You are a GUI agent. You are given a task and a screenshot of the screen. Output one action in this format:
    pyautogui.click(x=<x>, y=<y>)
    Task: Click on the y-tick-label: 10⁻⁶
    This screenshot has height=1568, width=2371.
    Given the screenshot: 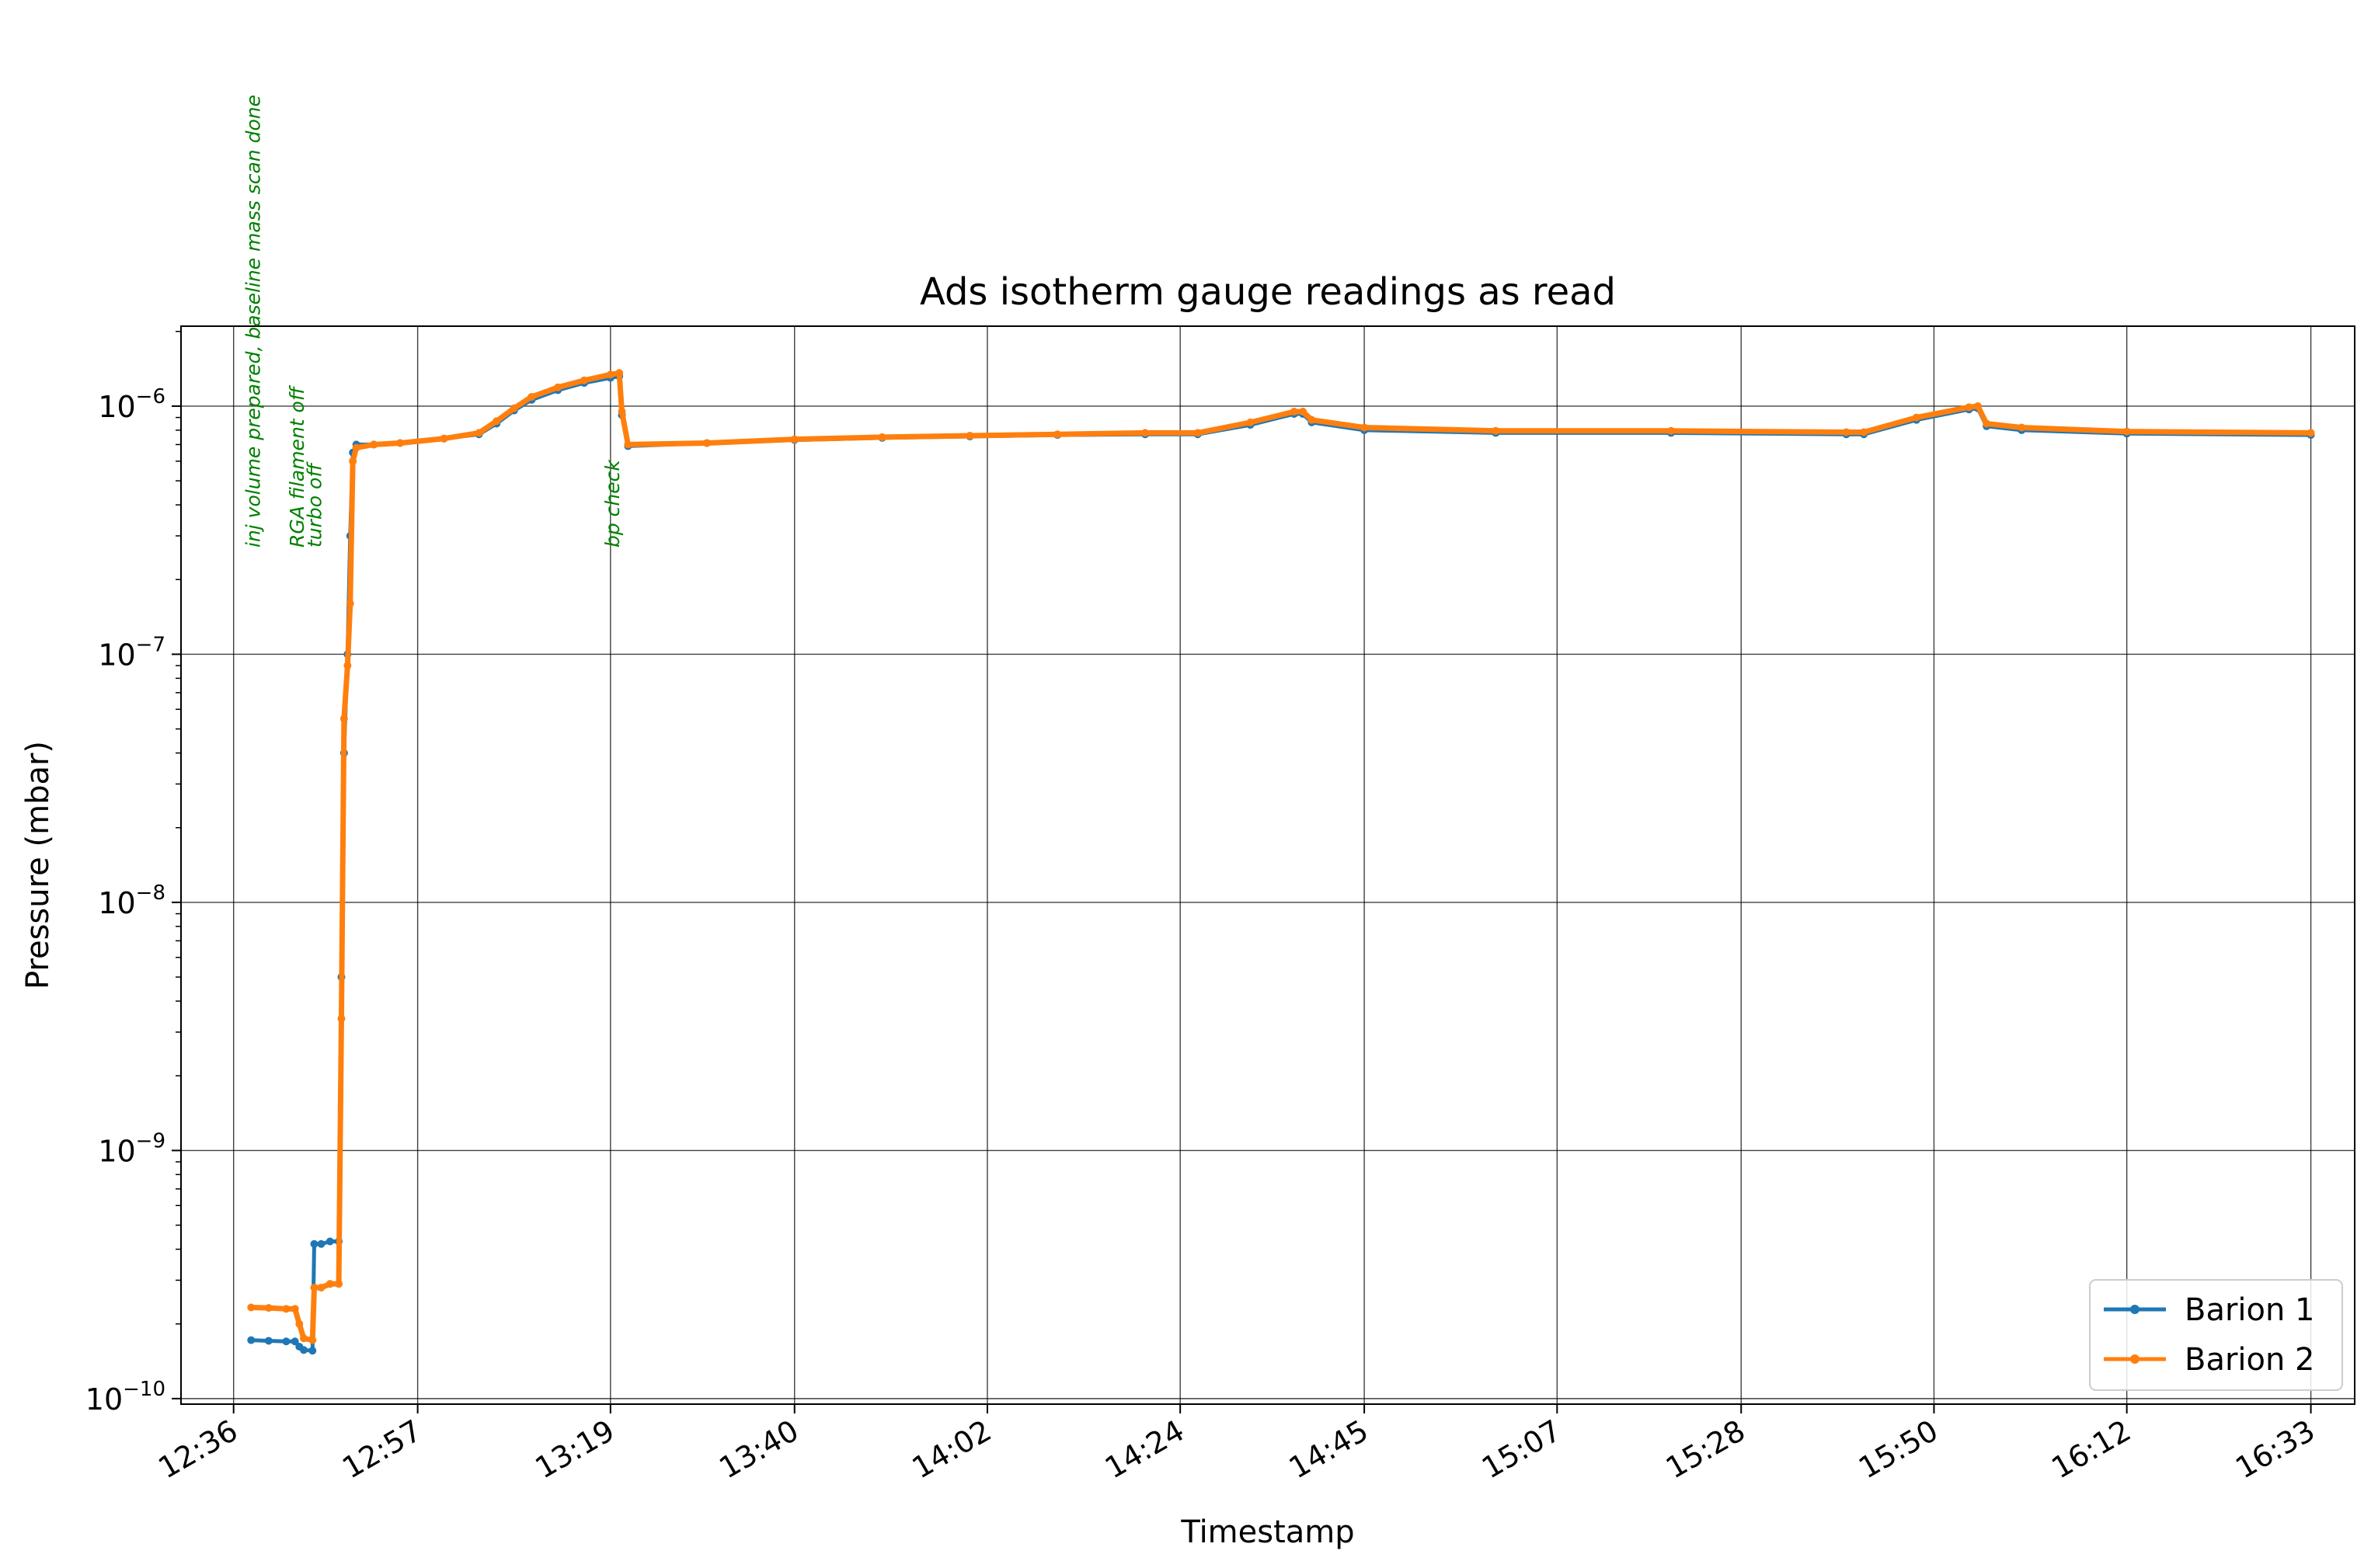 What is the action you would take?
    pyautogui.click(x=131, y=405)
    